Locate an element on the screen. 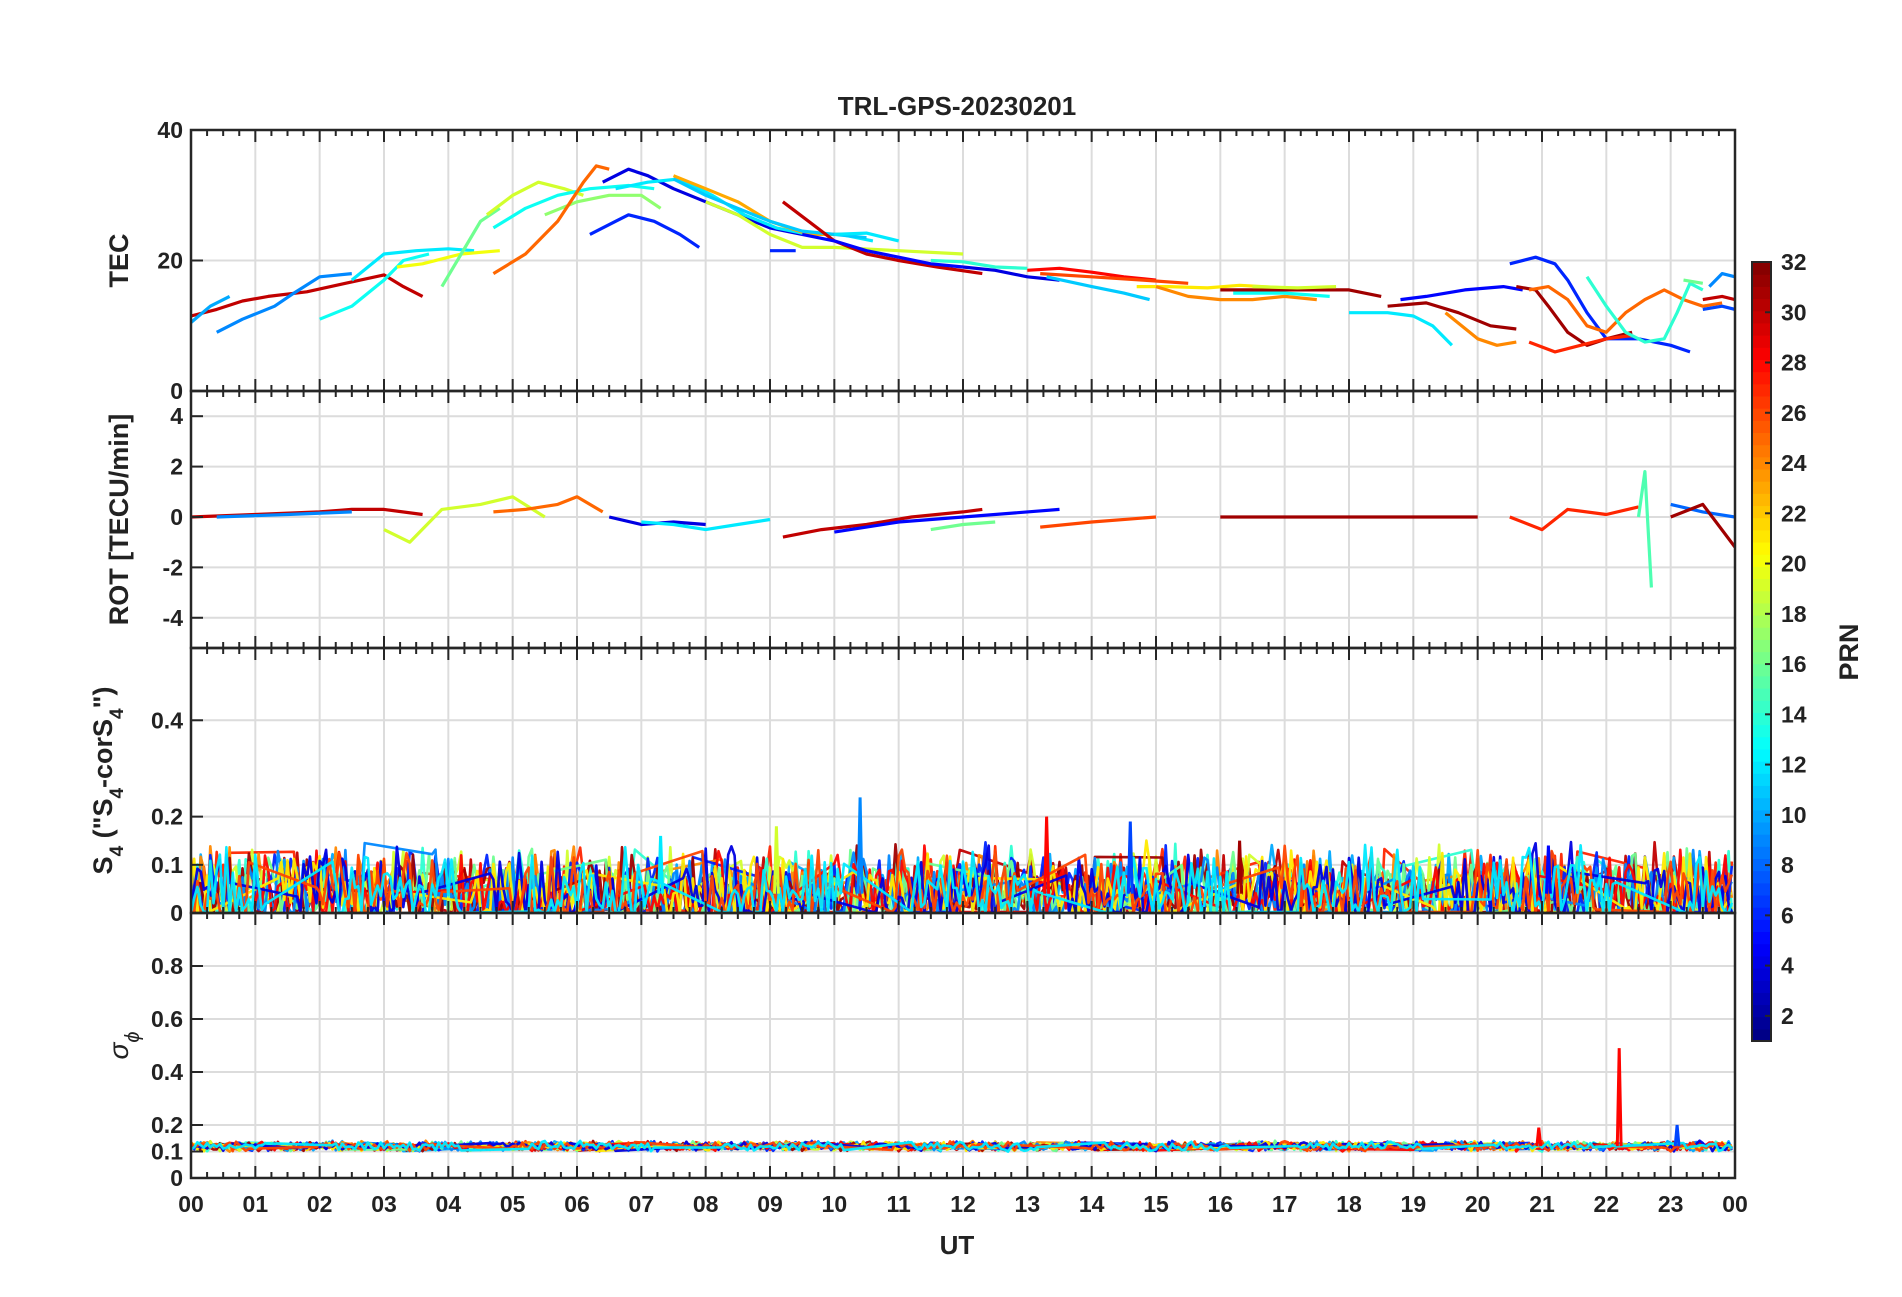  y-tick-label: 4 is located at coordinates (176, 416).